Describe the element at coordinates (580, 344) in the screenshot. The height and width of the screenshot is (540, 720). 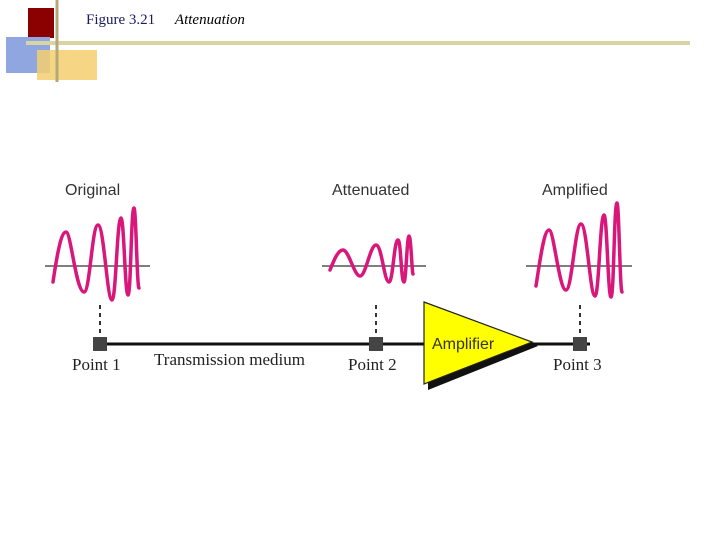
I see `point3-marker` at that location.